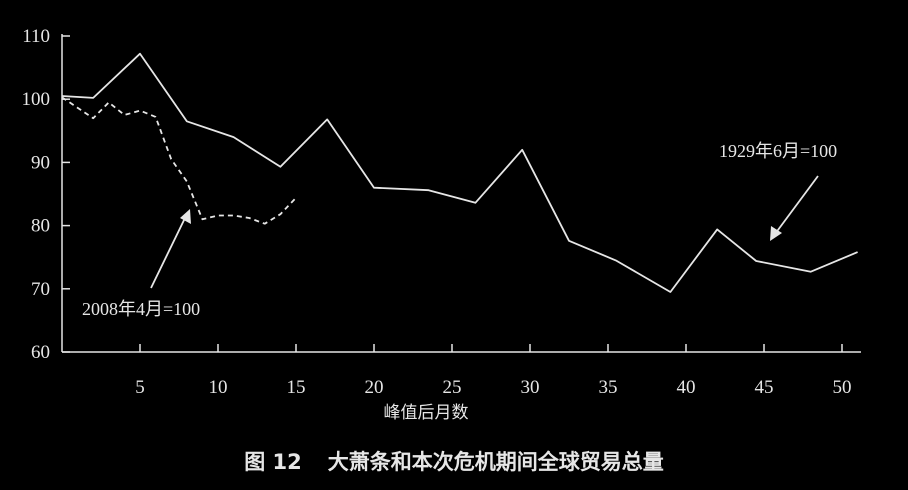 The image size is (908, 490). I want to click on annotation-2008-text: 2008年4月=100, so click(141, 309).